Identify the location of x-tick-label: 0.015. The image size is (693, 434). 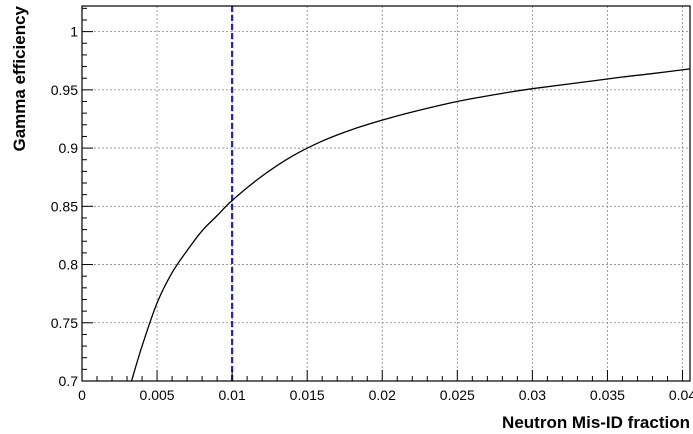
(307, 395).